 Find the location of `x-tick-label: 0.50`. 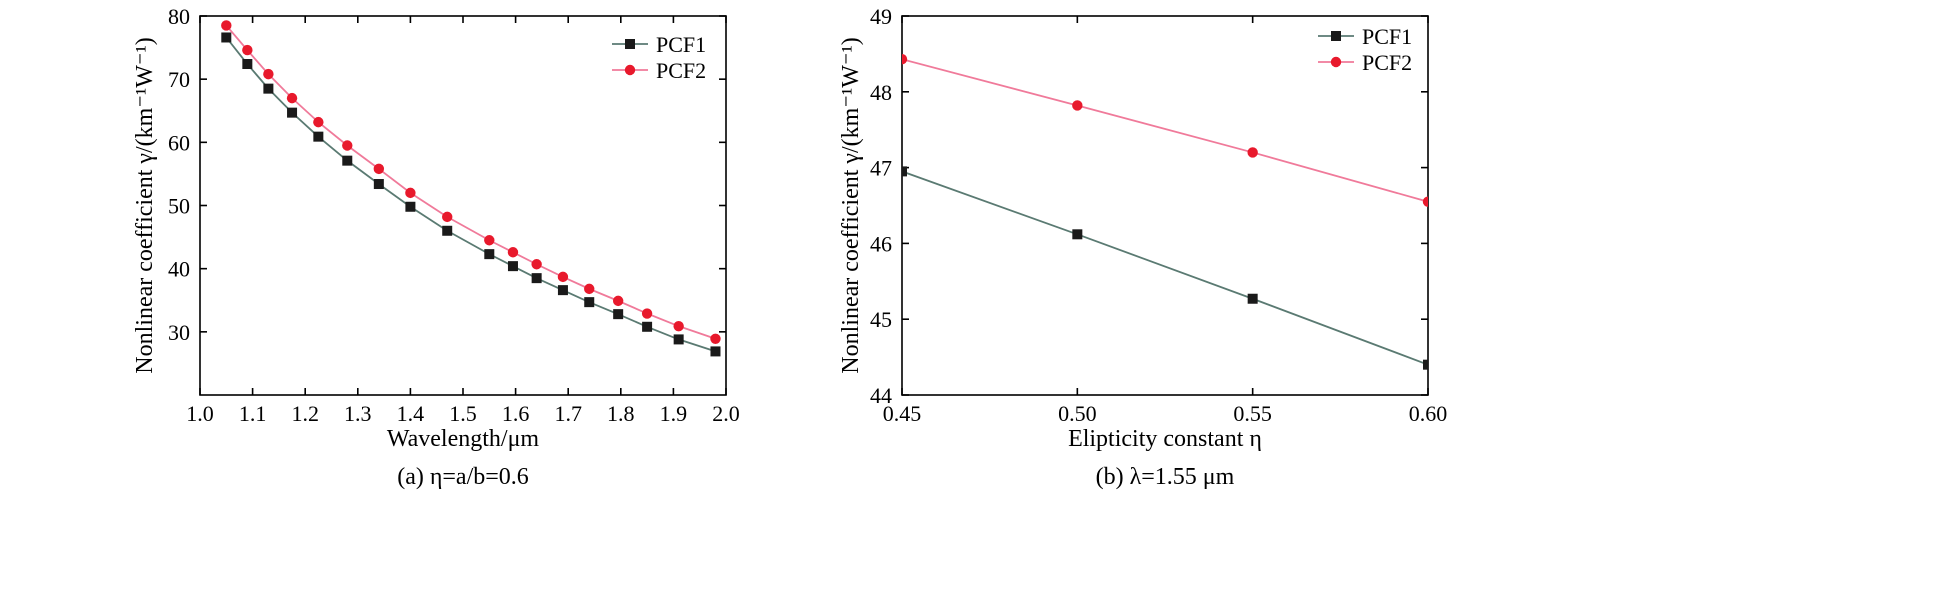

x-tick-label: 0.50 is located at coordinates (1077, 413).